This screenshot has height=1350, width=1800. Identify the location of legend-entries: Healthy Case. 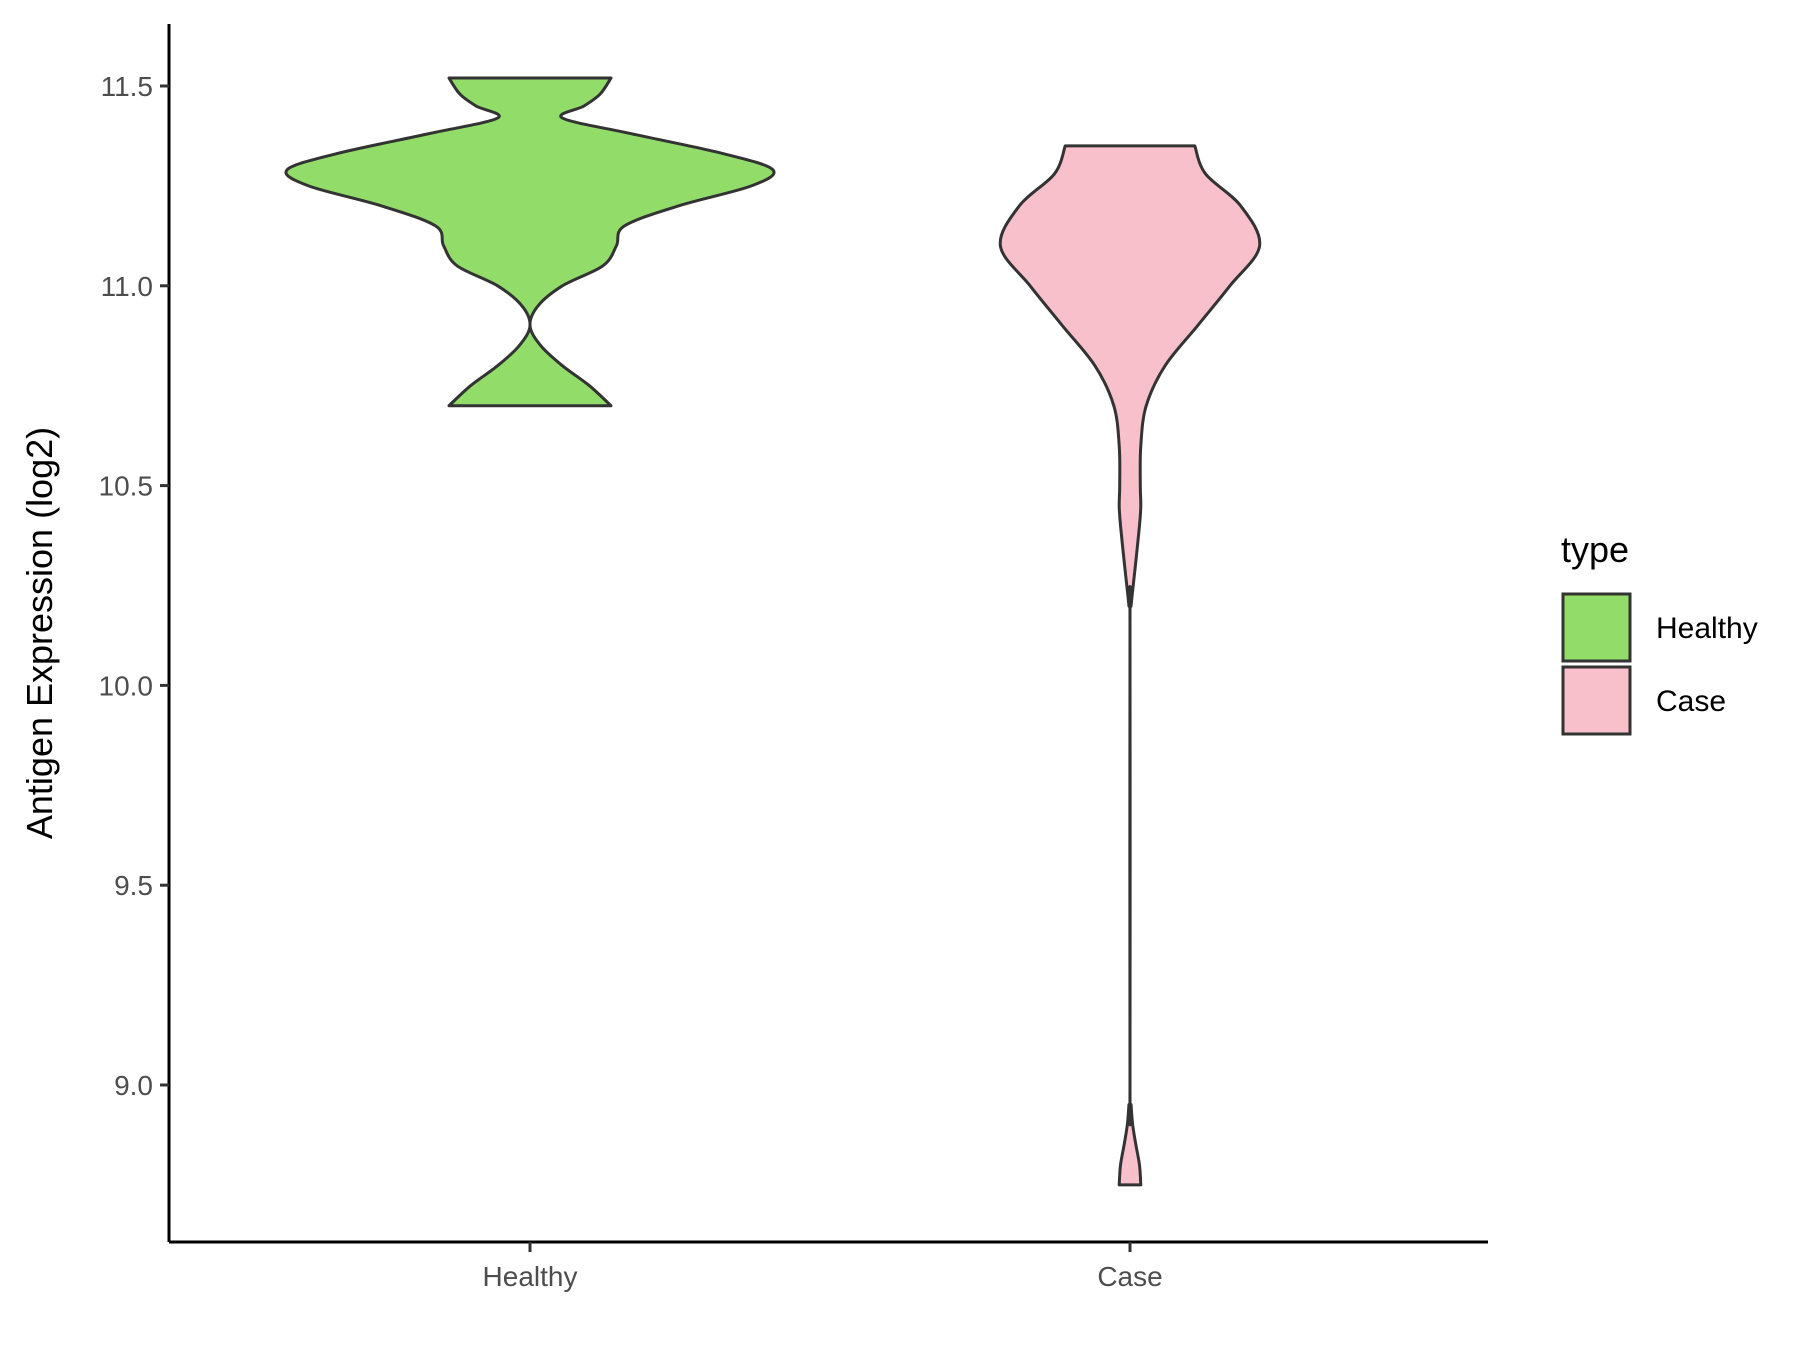
(1659, 664).